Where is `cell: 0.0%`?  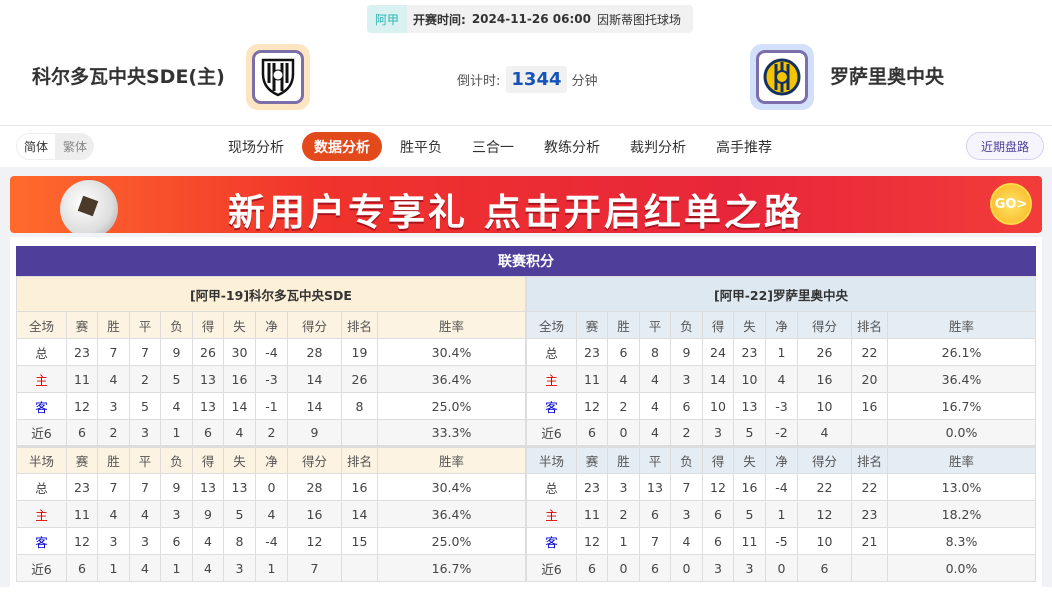
cell: 0.0% is located at coordinates (961, 568).